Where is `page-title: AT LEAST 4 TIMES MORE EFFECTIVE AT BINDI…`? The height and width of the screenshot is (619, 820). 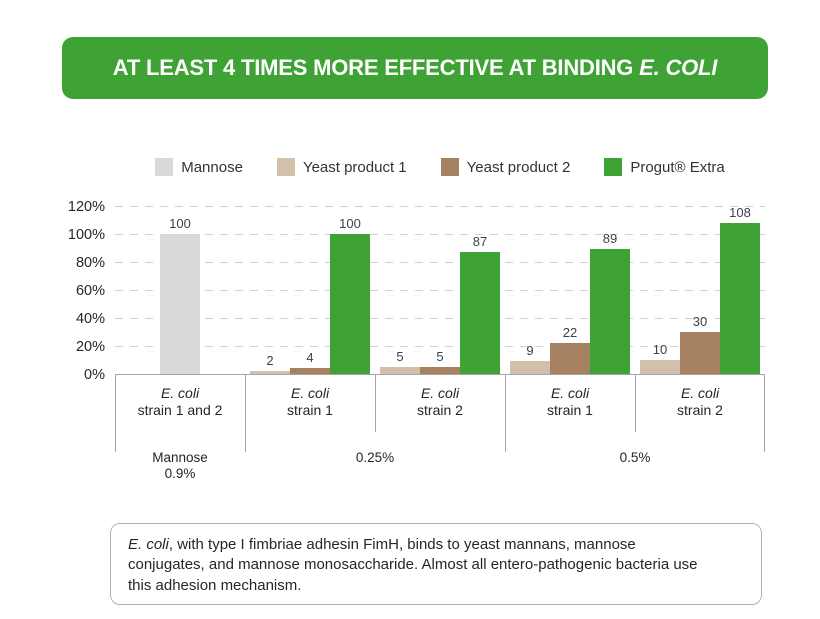 page-title: AT LEAST 4 TIMES MORE EFFECTIVE AT BINDI… is located at coordinates (415, 68).